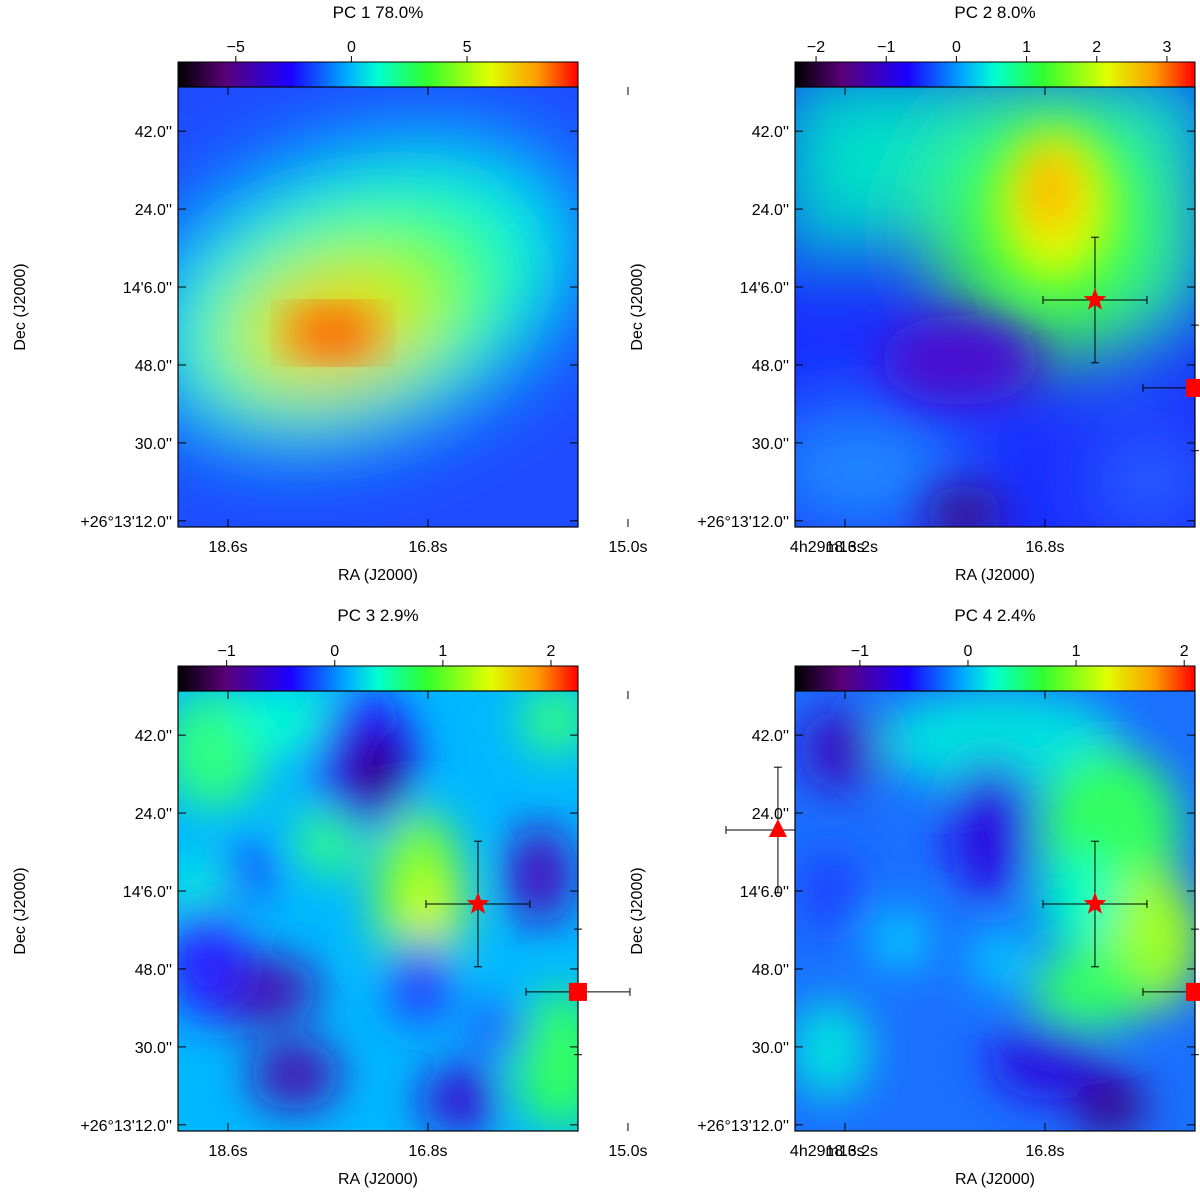 This screenshot has width=1200, height=1193. Describe the element at coordinates (816, 47) in the screenshot. I see `colorbar-tick-label: −2` at that location.